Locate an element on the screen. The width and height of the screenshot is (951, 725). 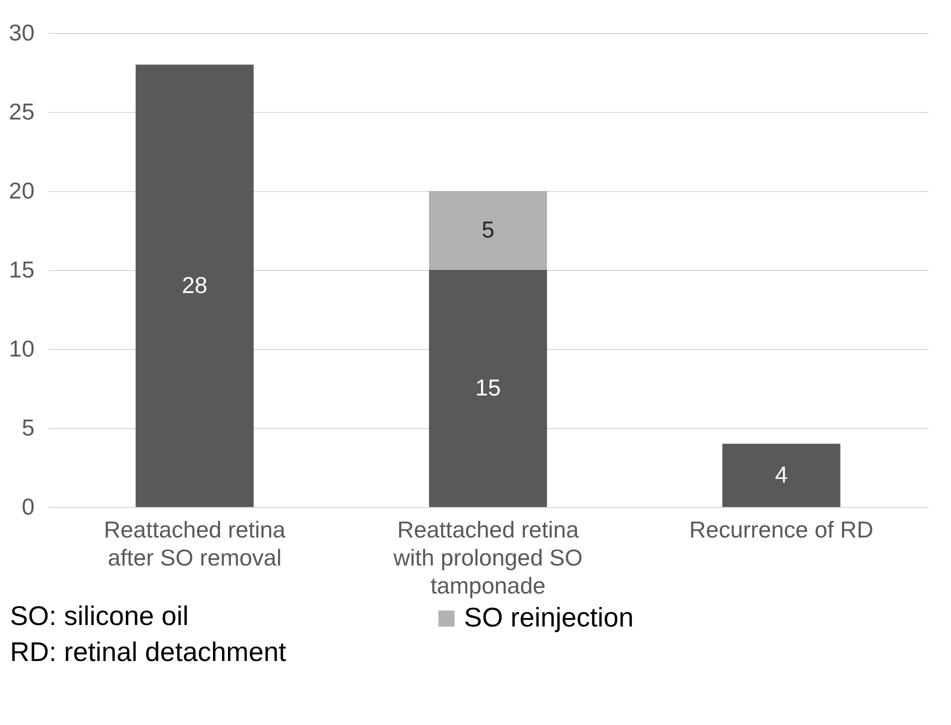
legend-label: SO reinjection is located at coordinates (549, 617).